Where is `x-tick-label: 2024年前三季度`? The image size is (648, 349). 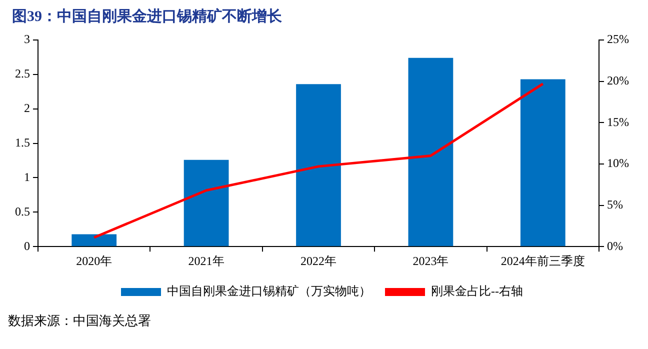 x-tick-label: 2024年前三季度 is located at coordinates (542, 261).